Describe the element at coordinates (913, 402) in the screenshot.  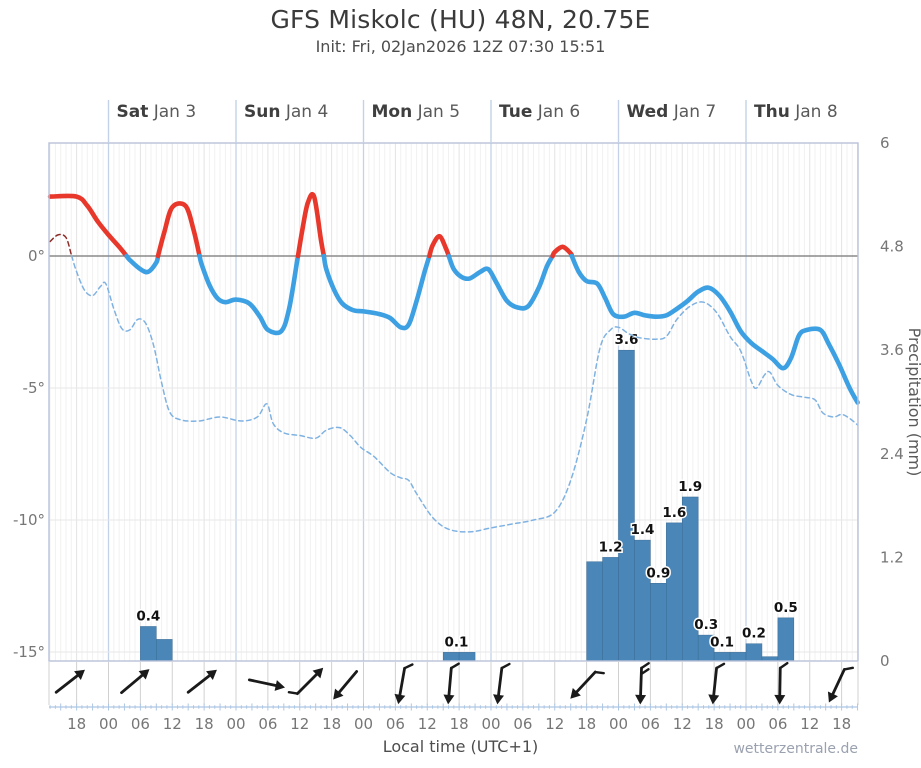
I see `precip-axis-title-group: Precipitation (mm)` at that location.